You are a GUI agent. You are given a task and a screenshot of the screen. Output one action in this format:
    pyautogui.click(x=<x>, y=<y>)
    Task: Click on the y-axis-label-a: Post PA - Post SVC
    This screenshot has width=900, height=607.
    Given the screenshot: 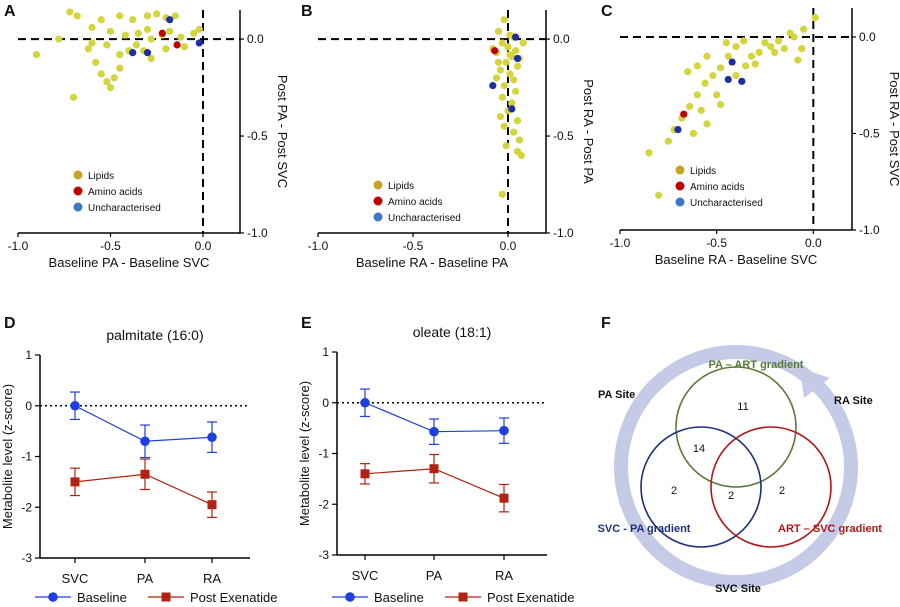 What is the action you would take?
    pyautogui.click(x=282, y=131)
    